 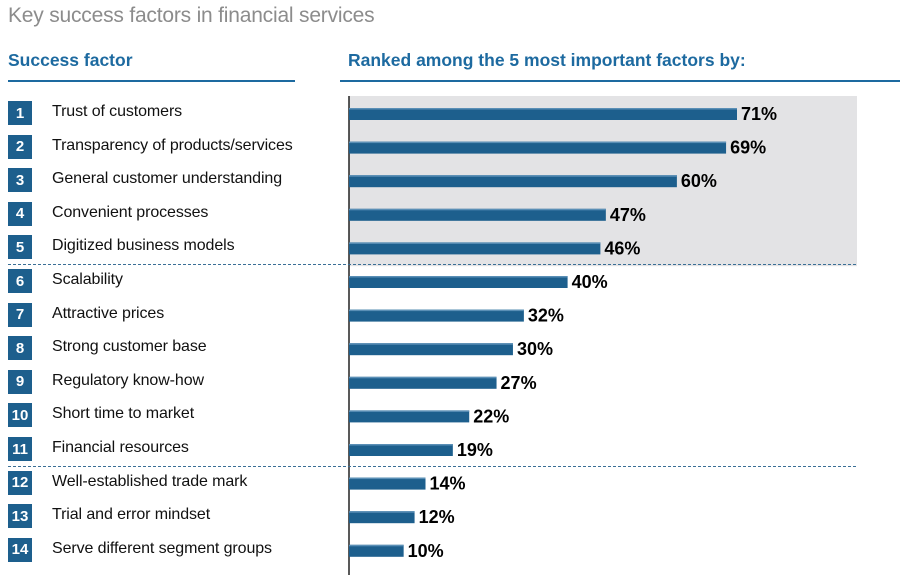 I want to click on factor-label: Strong customer base, so click(x=129, y=347).